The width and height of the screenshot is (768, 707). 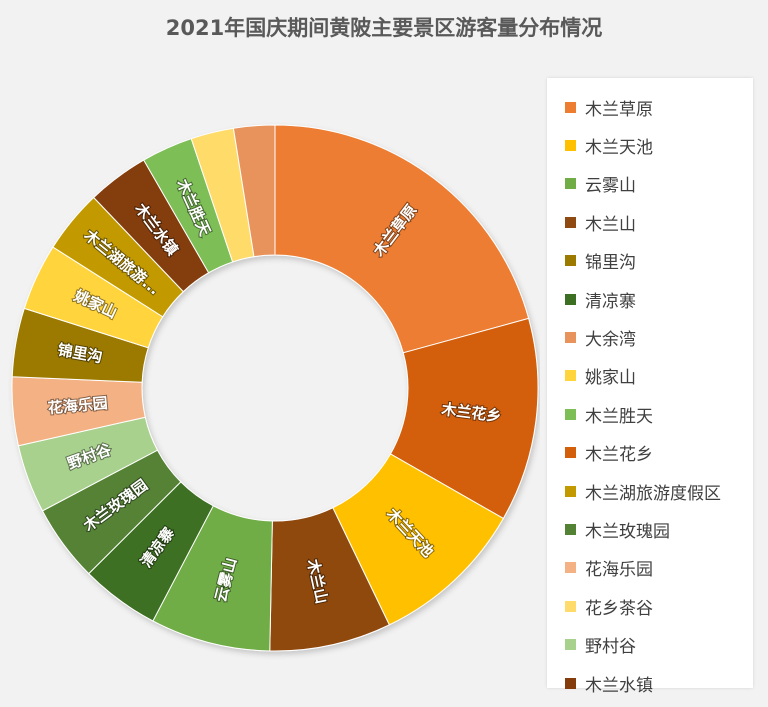 What do you see at coordinates (610, 224) in the screenshot?
I see `legend-label: 木兰山` at bounding box center [610, 224].